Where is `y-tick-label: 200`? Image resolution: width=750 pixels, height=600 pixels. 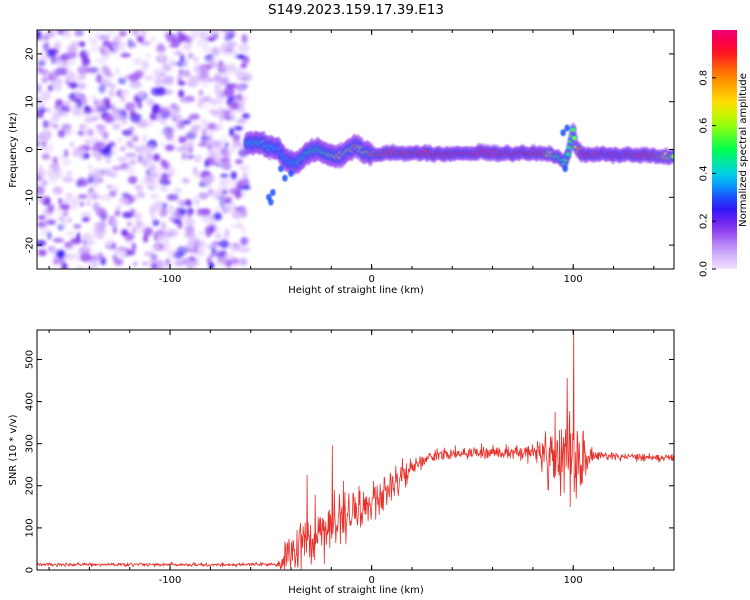
y-tick-label: 200 is located at coordinates (30, 485).